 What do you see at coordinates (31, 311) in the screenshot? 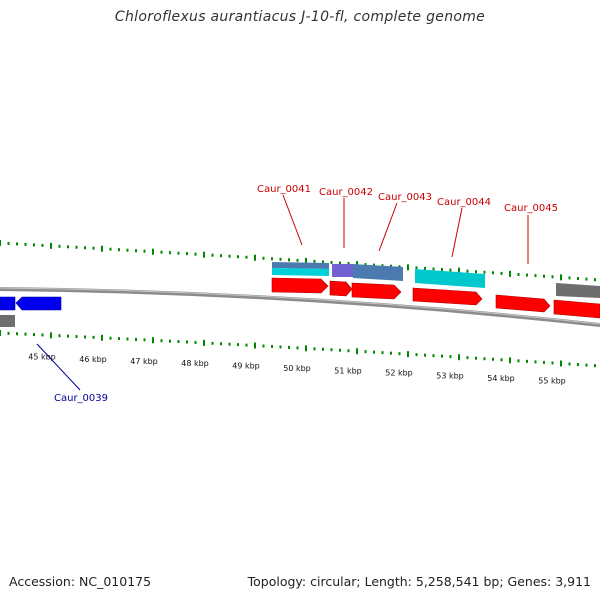
I see `reverse-cds-track` at bounding box center [31, 311].